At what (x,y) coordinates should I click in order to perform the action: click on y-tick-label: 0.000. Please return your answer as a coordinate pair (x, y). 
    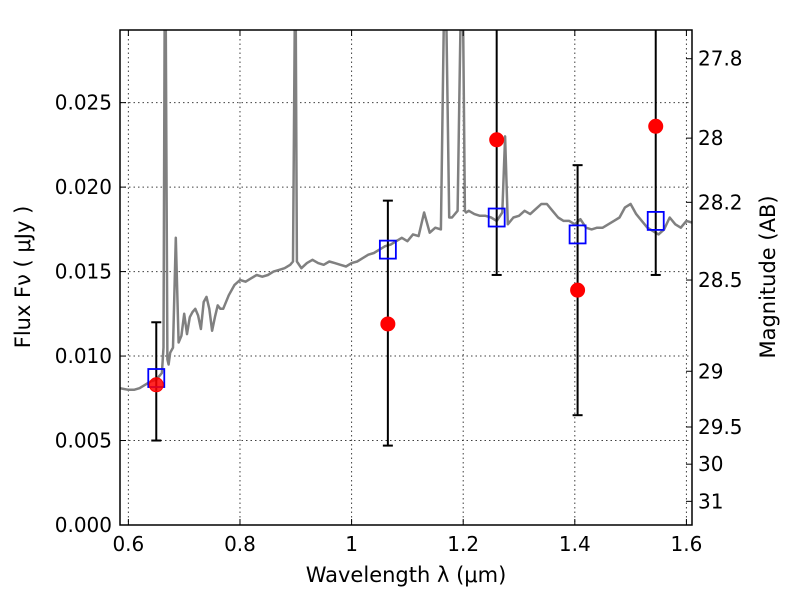
    Looking at the image, I should click on (83, 525).